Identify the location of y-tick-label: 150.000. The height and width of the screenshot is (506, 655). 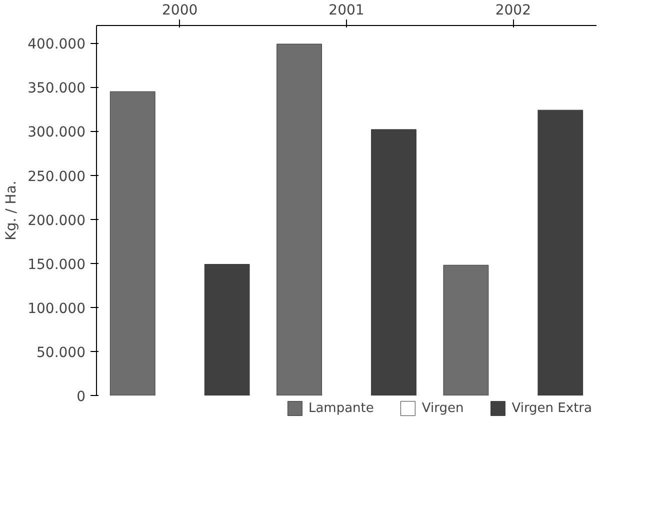
(57, 264).